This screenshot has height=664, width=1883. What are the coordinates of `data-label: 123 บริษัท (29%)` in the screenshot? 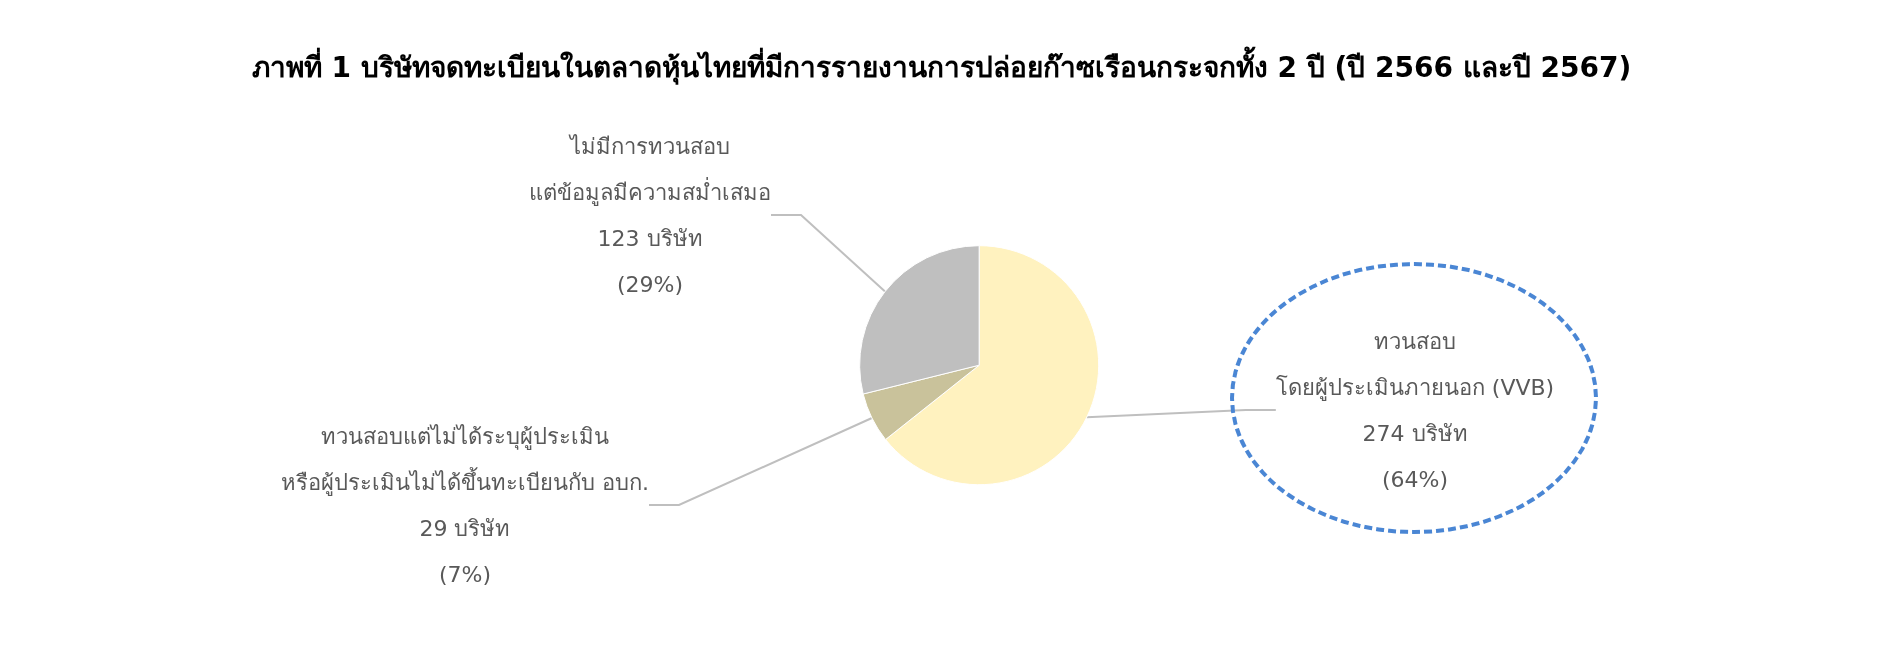 It's located at (650, 261).